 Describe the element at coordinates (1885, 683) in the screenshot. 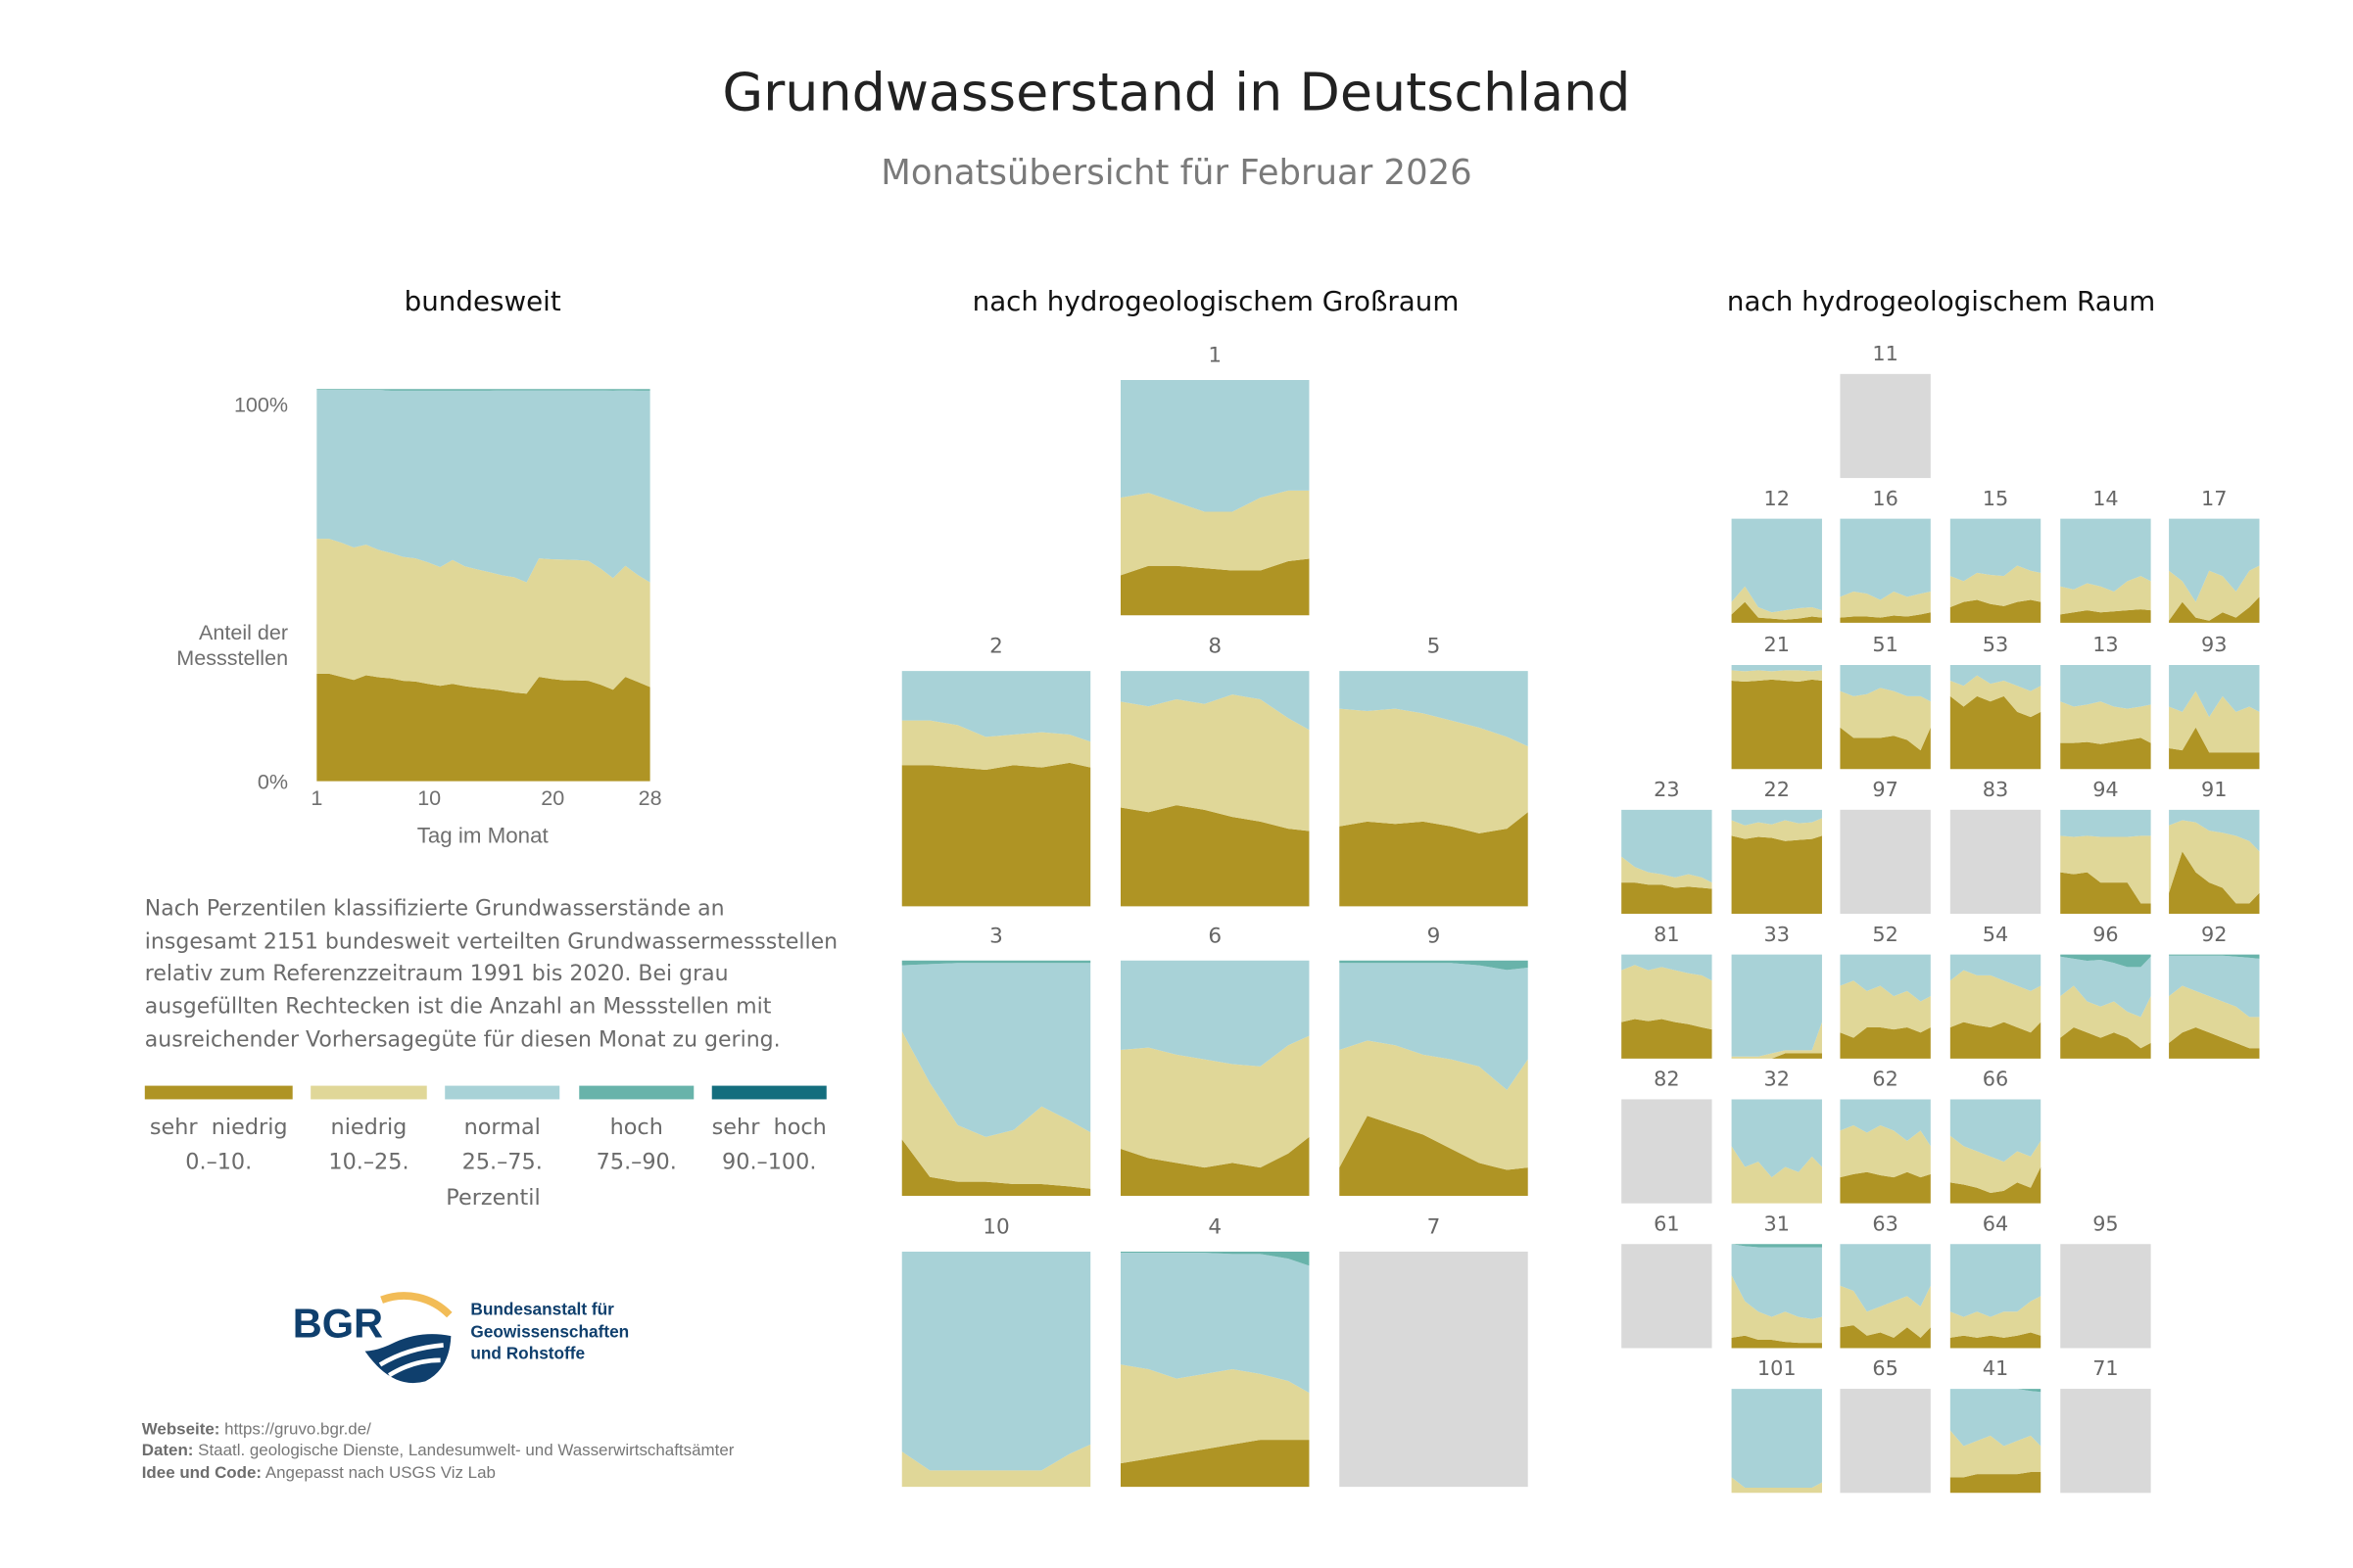

I see `panel-51-area-normal` at that location.